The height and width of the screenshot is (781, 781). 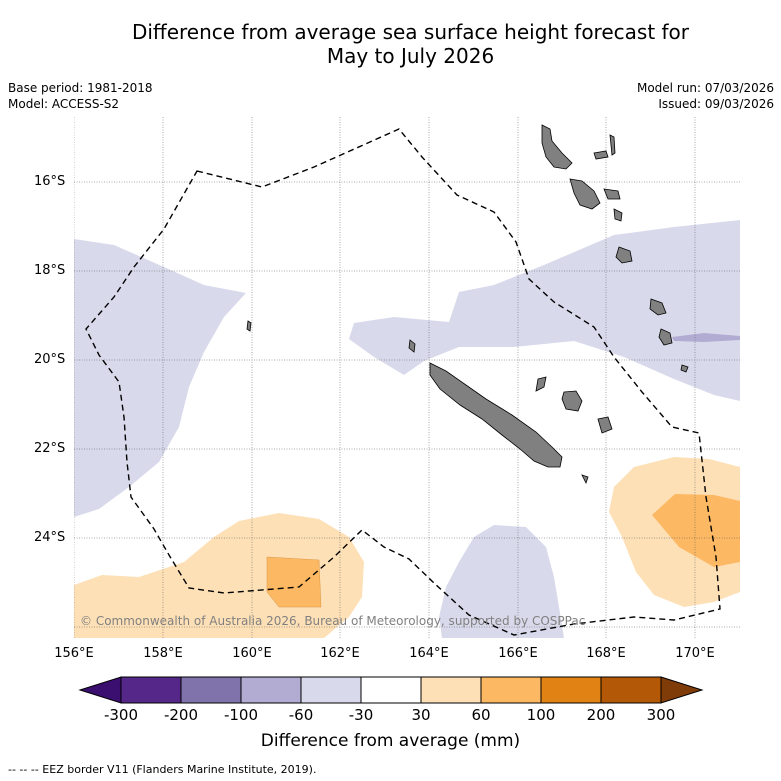 What do you see at coordinates (601, 715) in the screenshot?
I see `colorbar-label: 200` at bounding box center [601, 715].